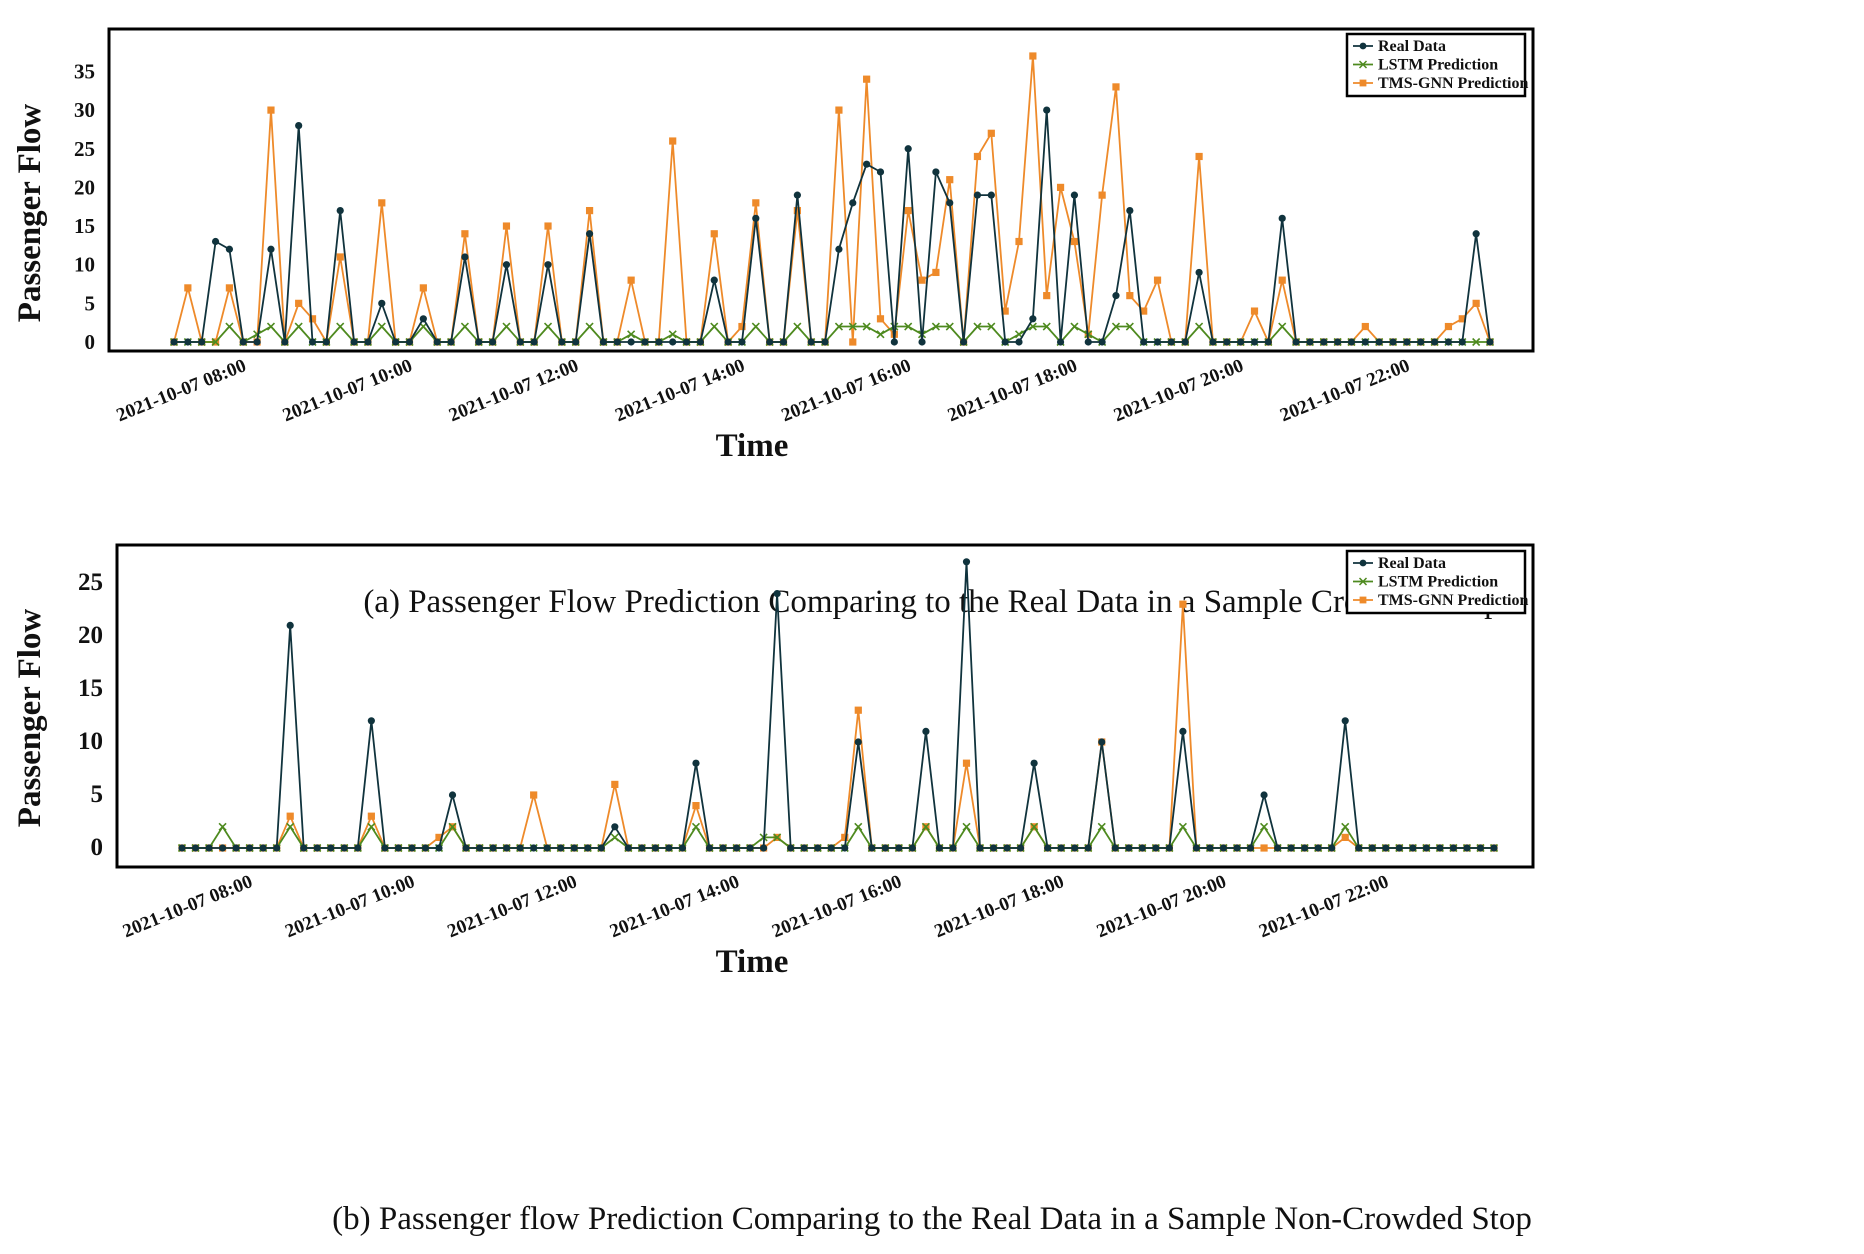 This screenshot has height=1254, width=1864. Describe the element at coordinates (675, 906) in the screenshot. I see `x-tick-label: 2021-10-07 14:00` at that location.